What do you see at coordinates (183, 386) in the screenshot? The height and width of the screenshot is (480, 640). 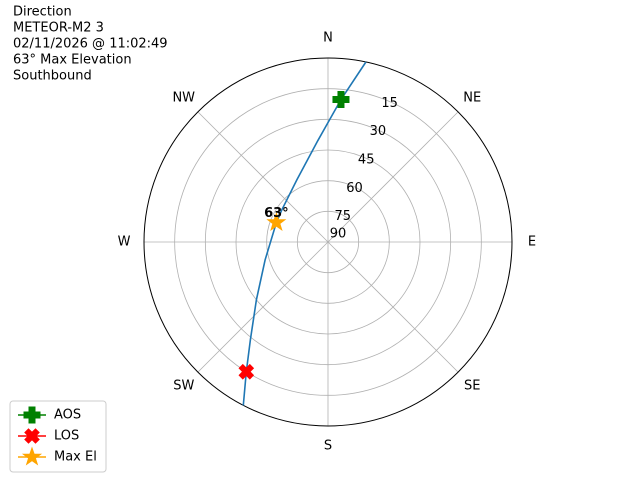 I see `theta-tick-label: SW` at bounding box center [183, 386].